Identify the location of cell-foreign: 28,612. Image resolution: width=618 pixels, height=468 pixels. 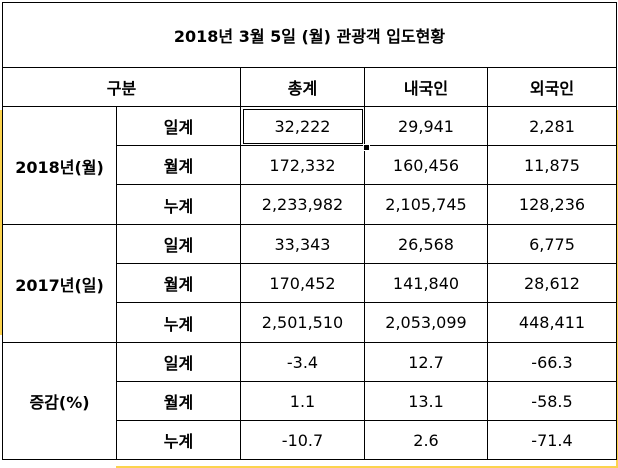
(552, 283).